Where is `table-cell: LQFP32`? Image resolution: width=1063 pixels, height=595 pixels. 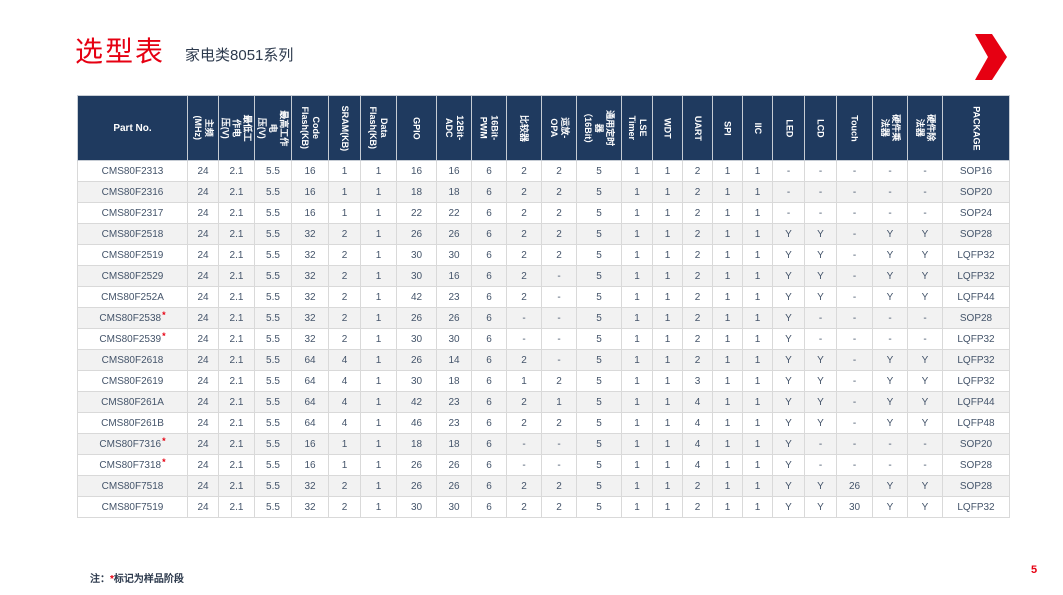 table-cell: LQFP32 is located at coordinates (976, 381).